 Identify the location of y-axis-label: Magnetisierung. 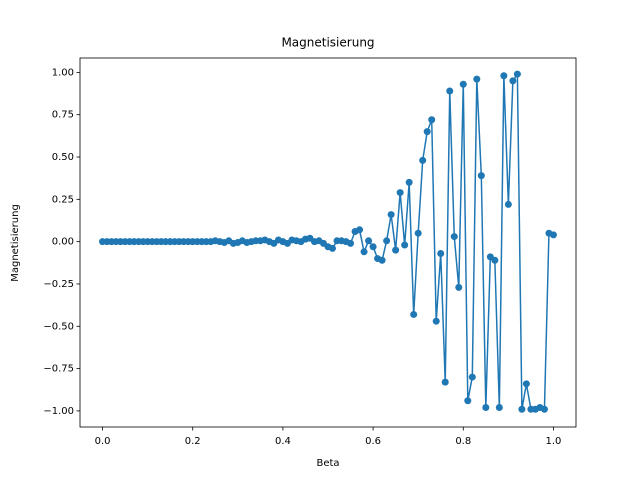
(15, 243).